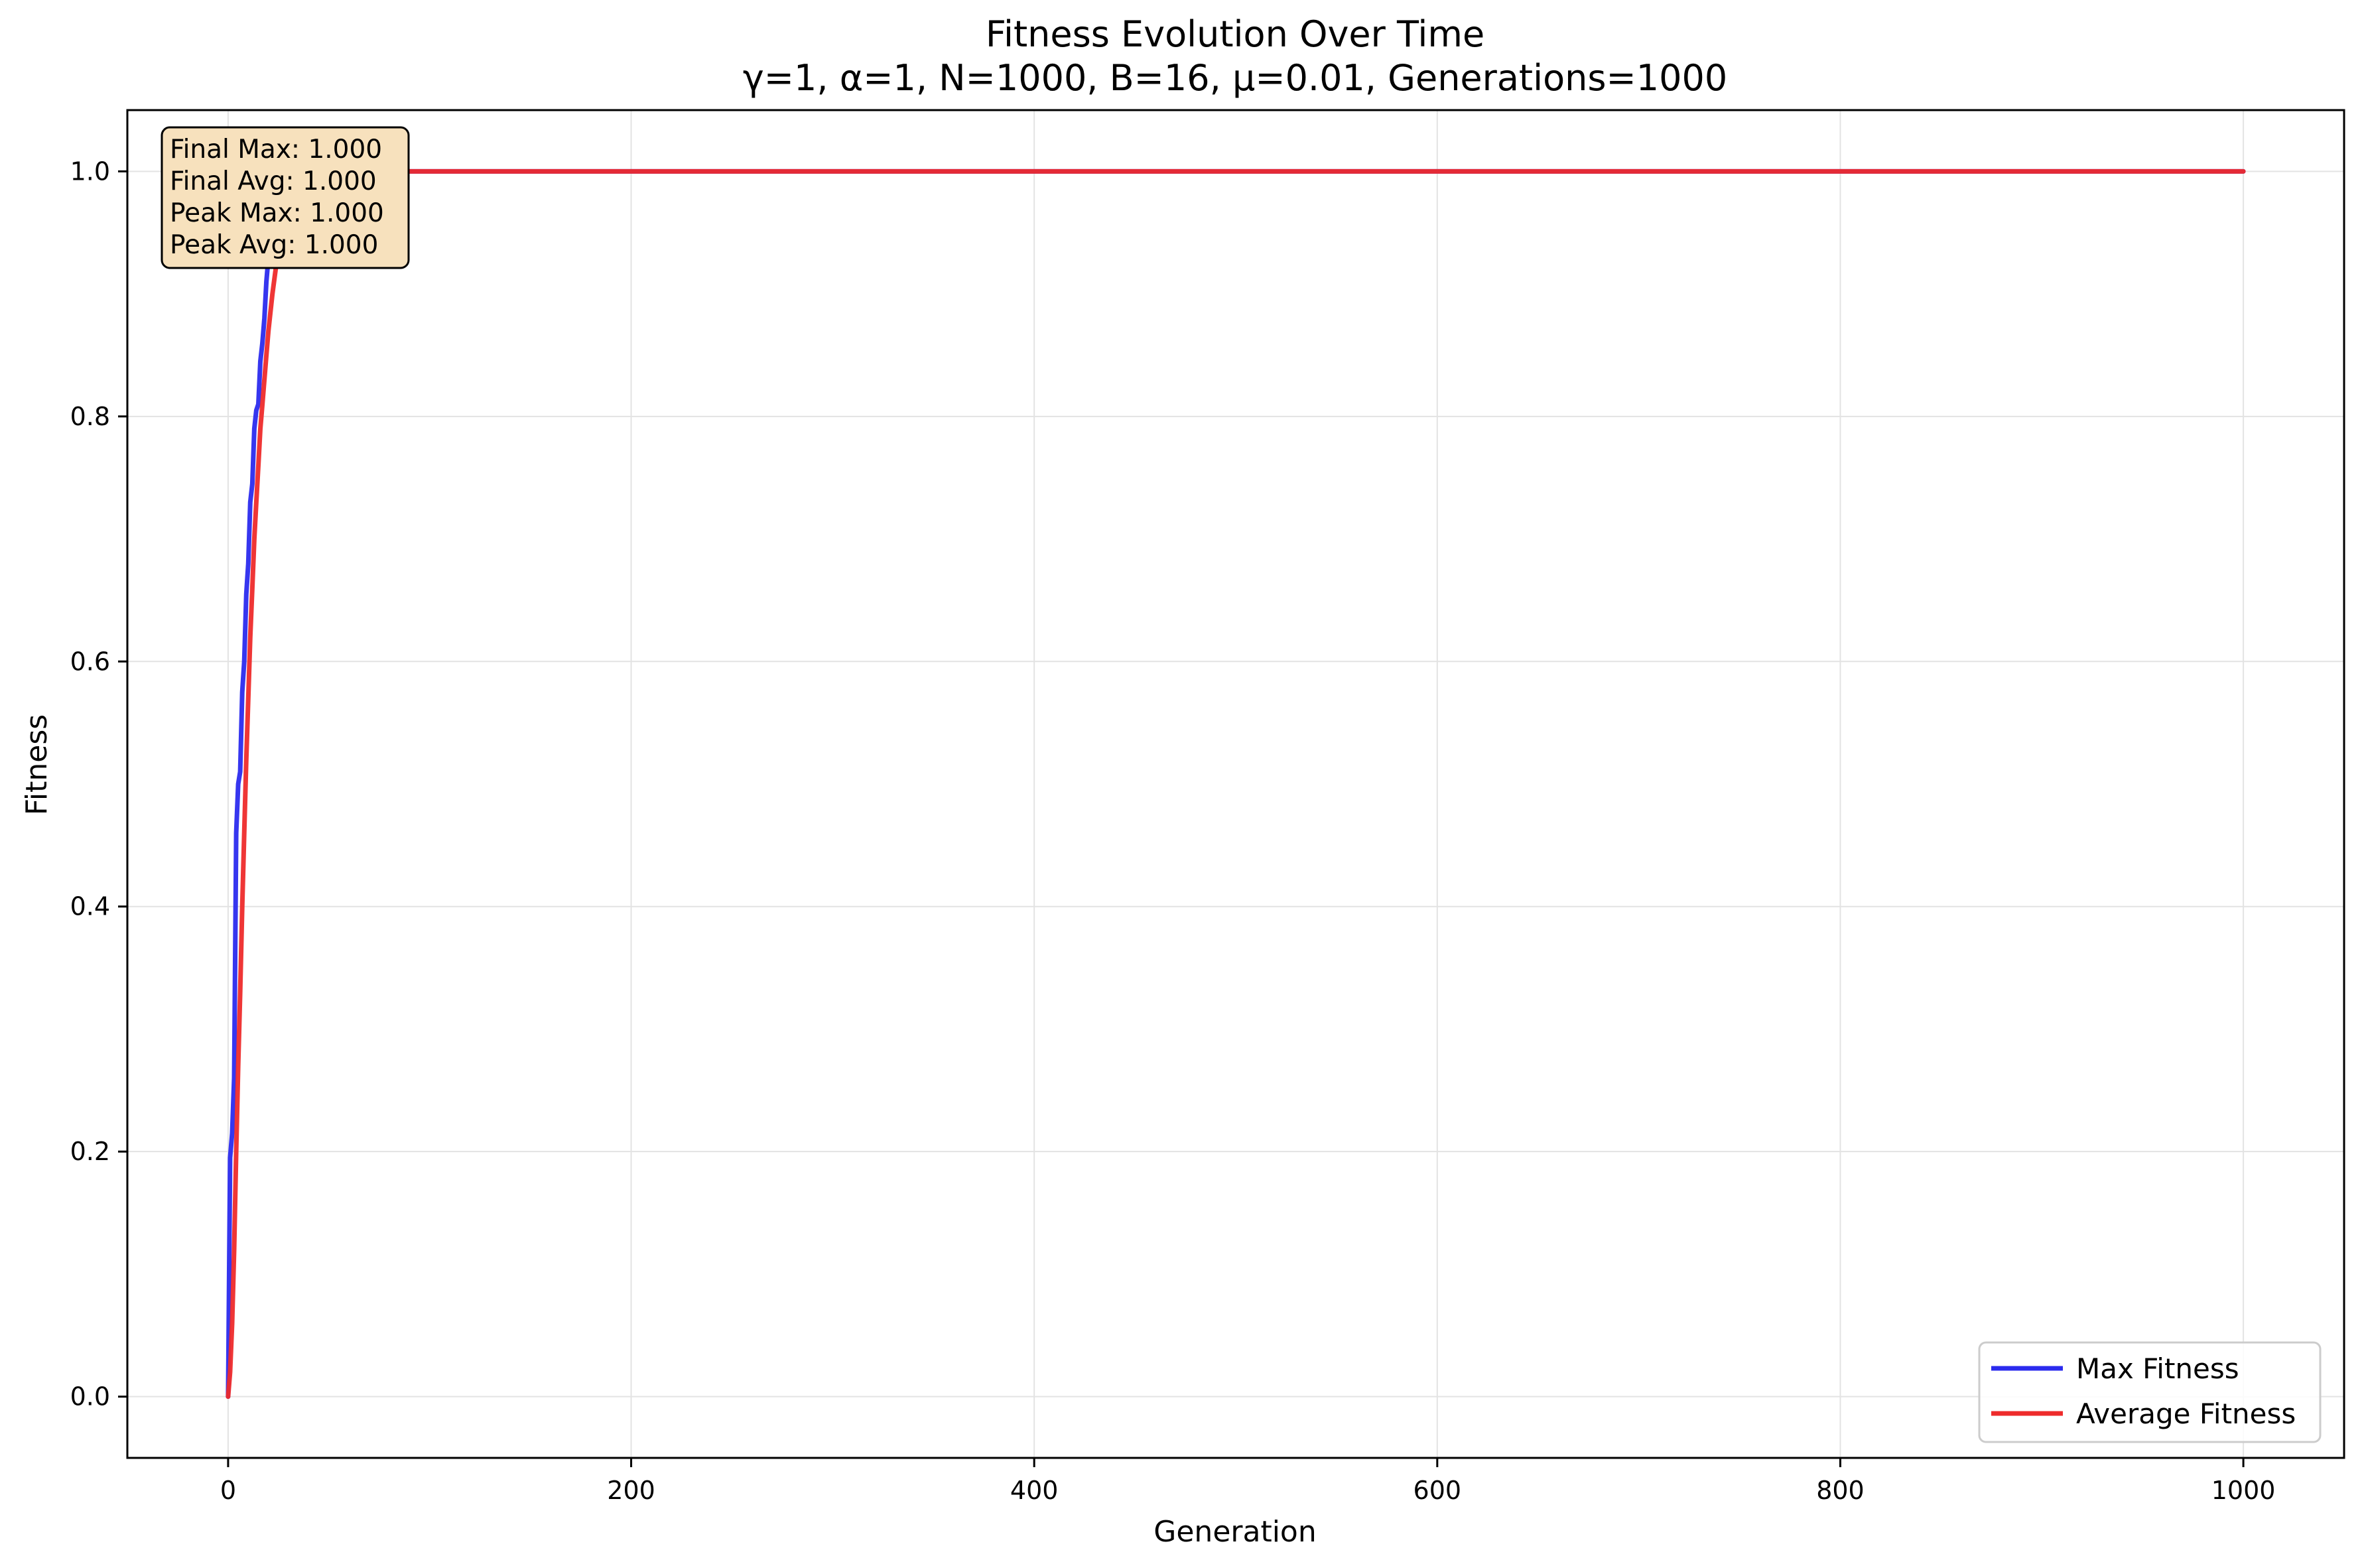 The height and width of the screenshot is (1568, 2364). Describe the element at coordinates (37, 764) in the screenshot. I see `y-axis-label: Fitness` at that location.